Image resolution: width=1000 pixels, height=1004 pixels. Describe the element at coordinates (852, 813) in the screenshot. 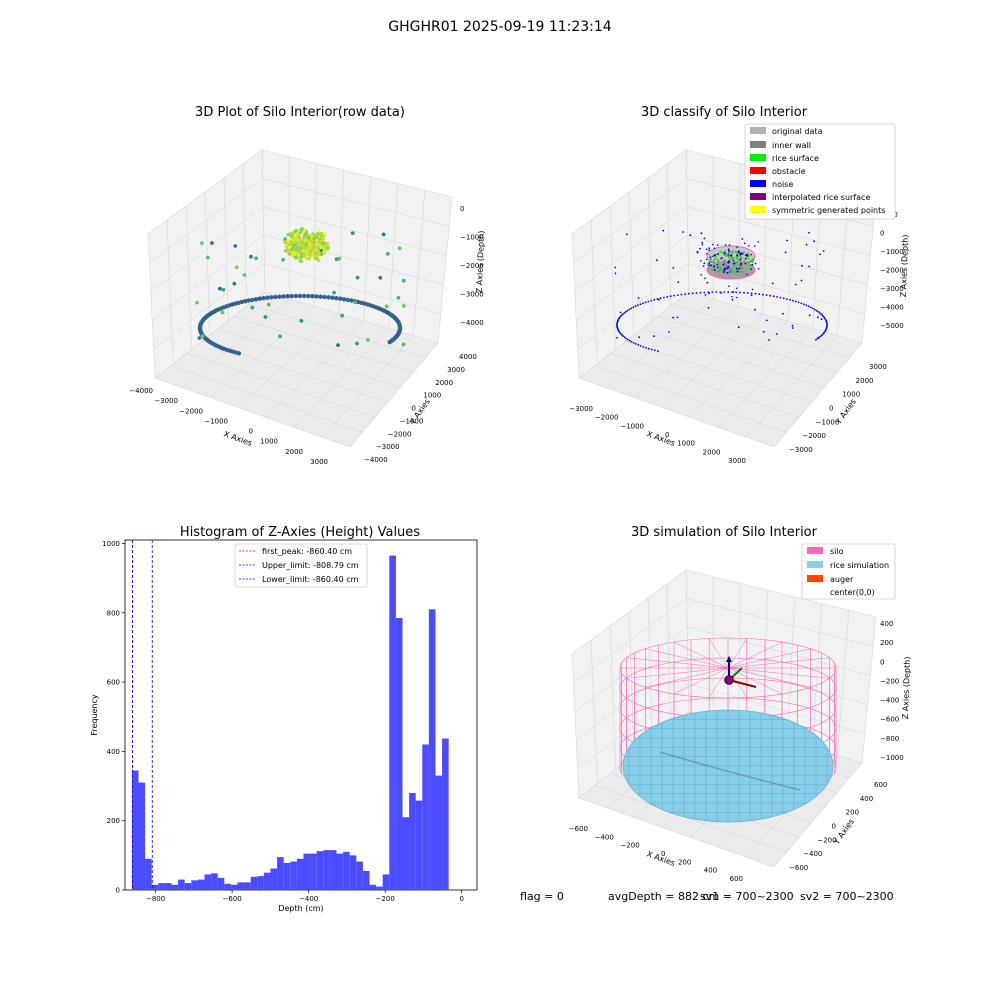

I see `sim-y-tick-label: 200` at that location.